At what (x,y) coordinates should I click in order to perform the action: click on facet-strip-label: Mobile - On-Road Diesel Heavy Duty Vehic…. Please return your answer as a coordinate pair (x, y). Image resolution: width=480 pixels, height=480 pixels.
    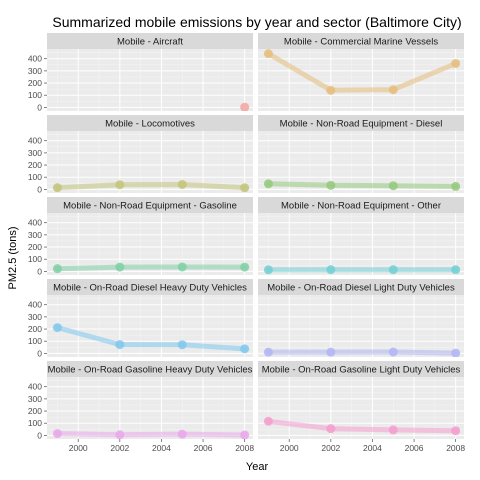
    Looking at the image, I should click on (150, 288).